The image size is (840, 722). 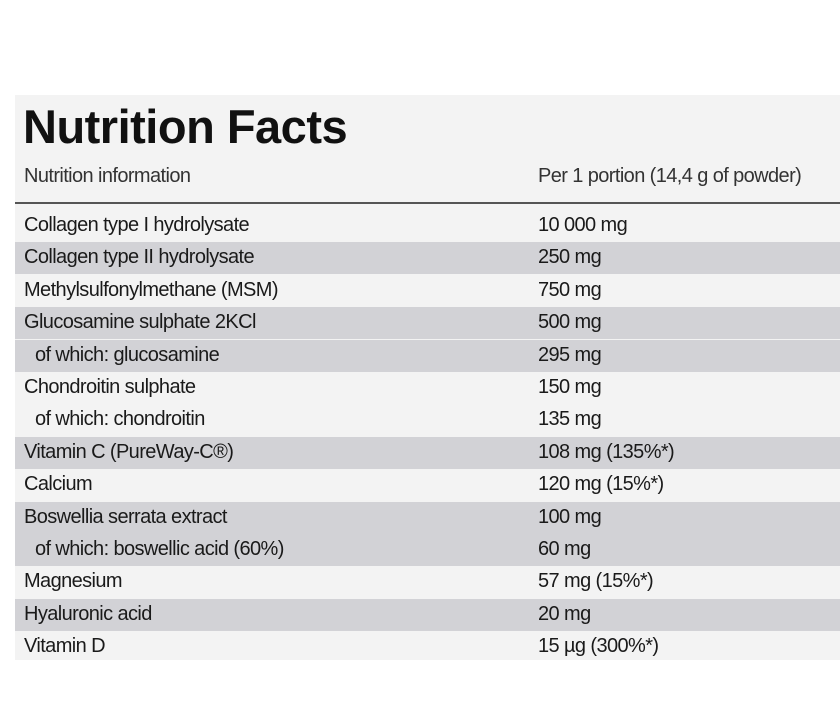 What do you see at coordinates (137, 225) in the screenshot?
I see `nutrient-name: Collagen type I hydrolysate` at bounding box center [137, 225].